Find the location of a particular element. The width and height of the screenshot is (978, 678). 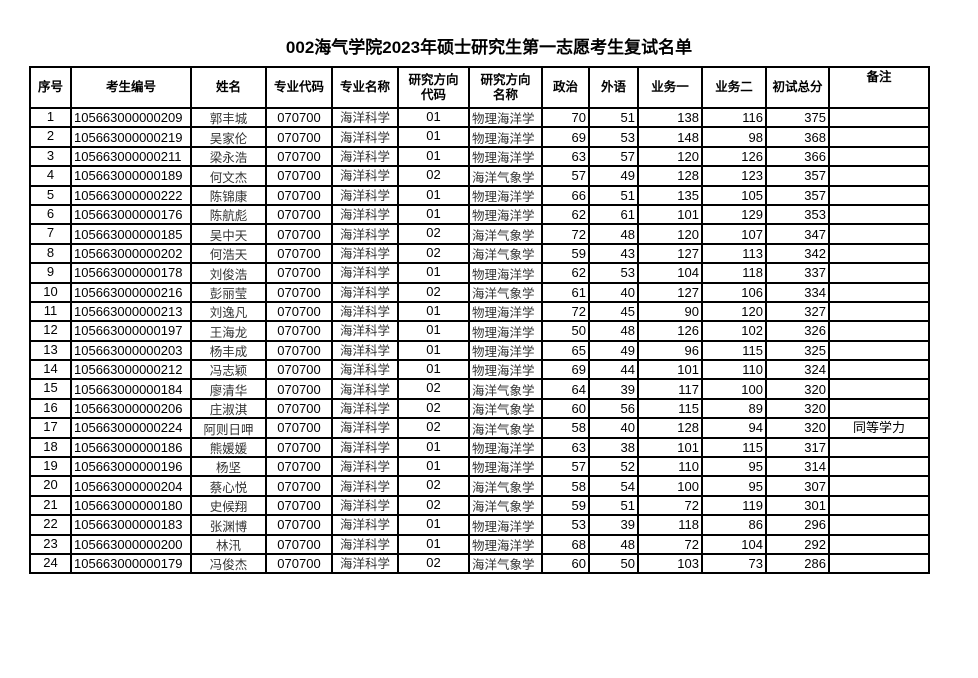

cell-foreign-language: 52 is located at coordinates (613, 467).